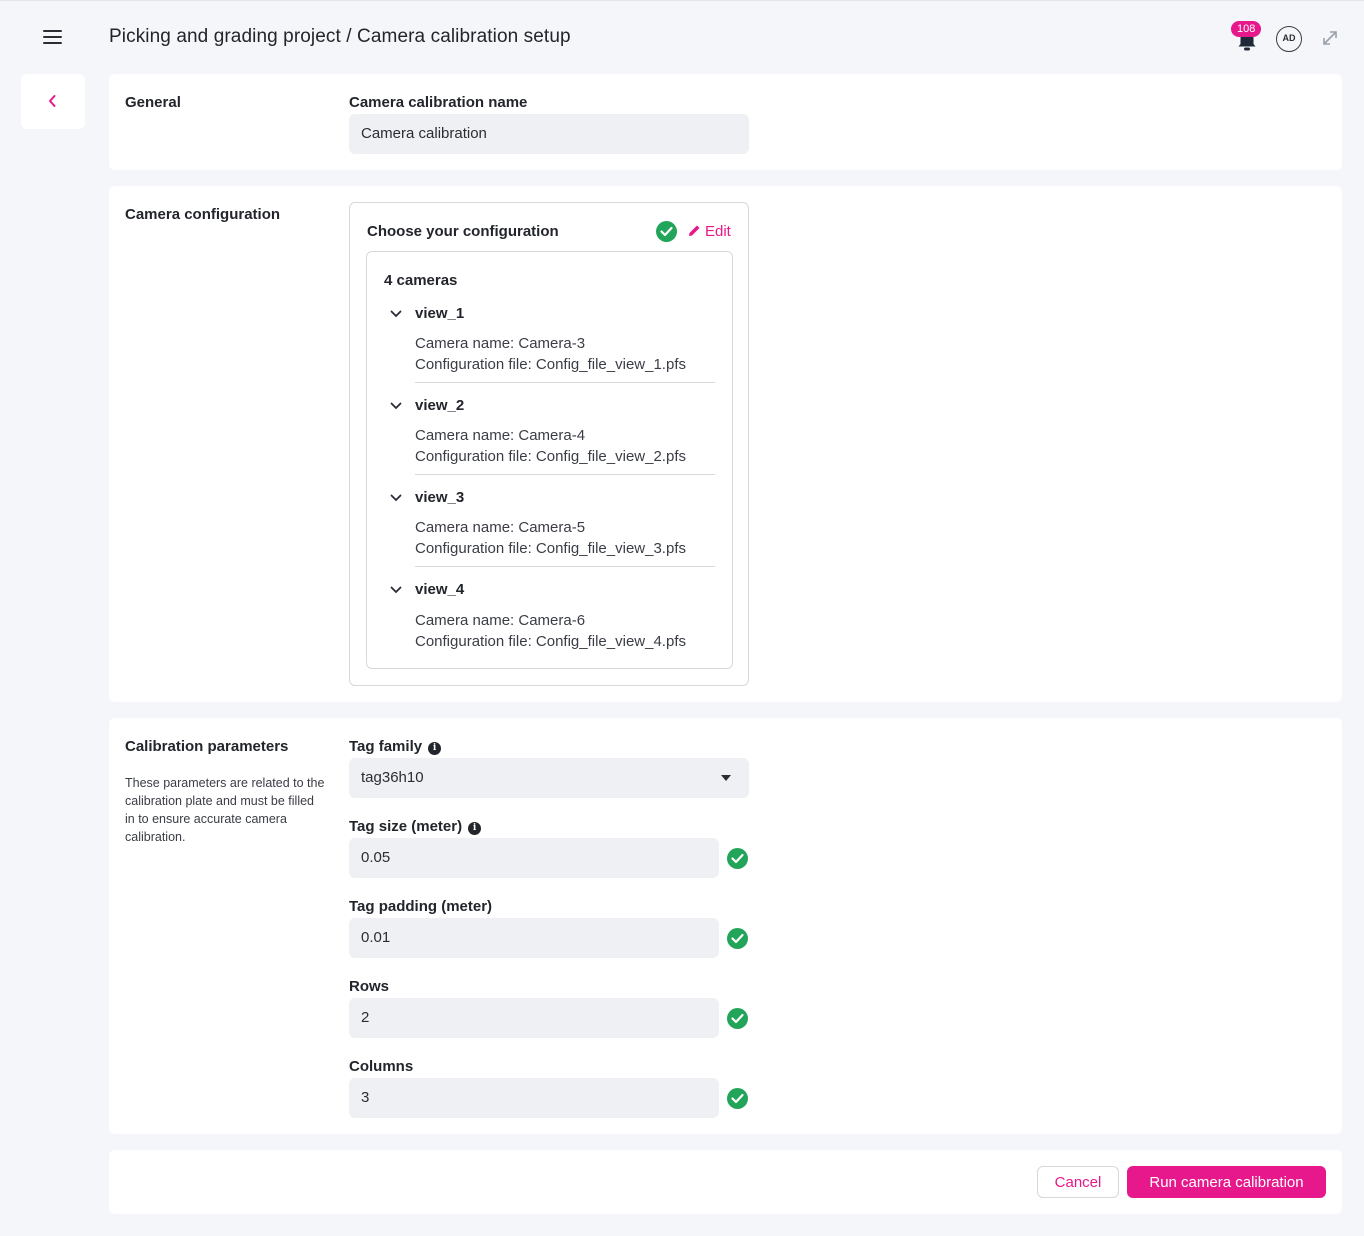  Describe the element at coordinates (463, 231) in the screenshot. I see `configuration-title: Choose your configuration` at that location.